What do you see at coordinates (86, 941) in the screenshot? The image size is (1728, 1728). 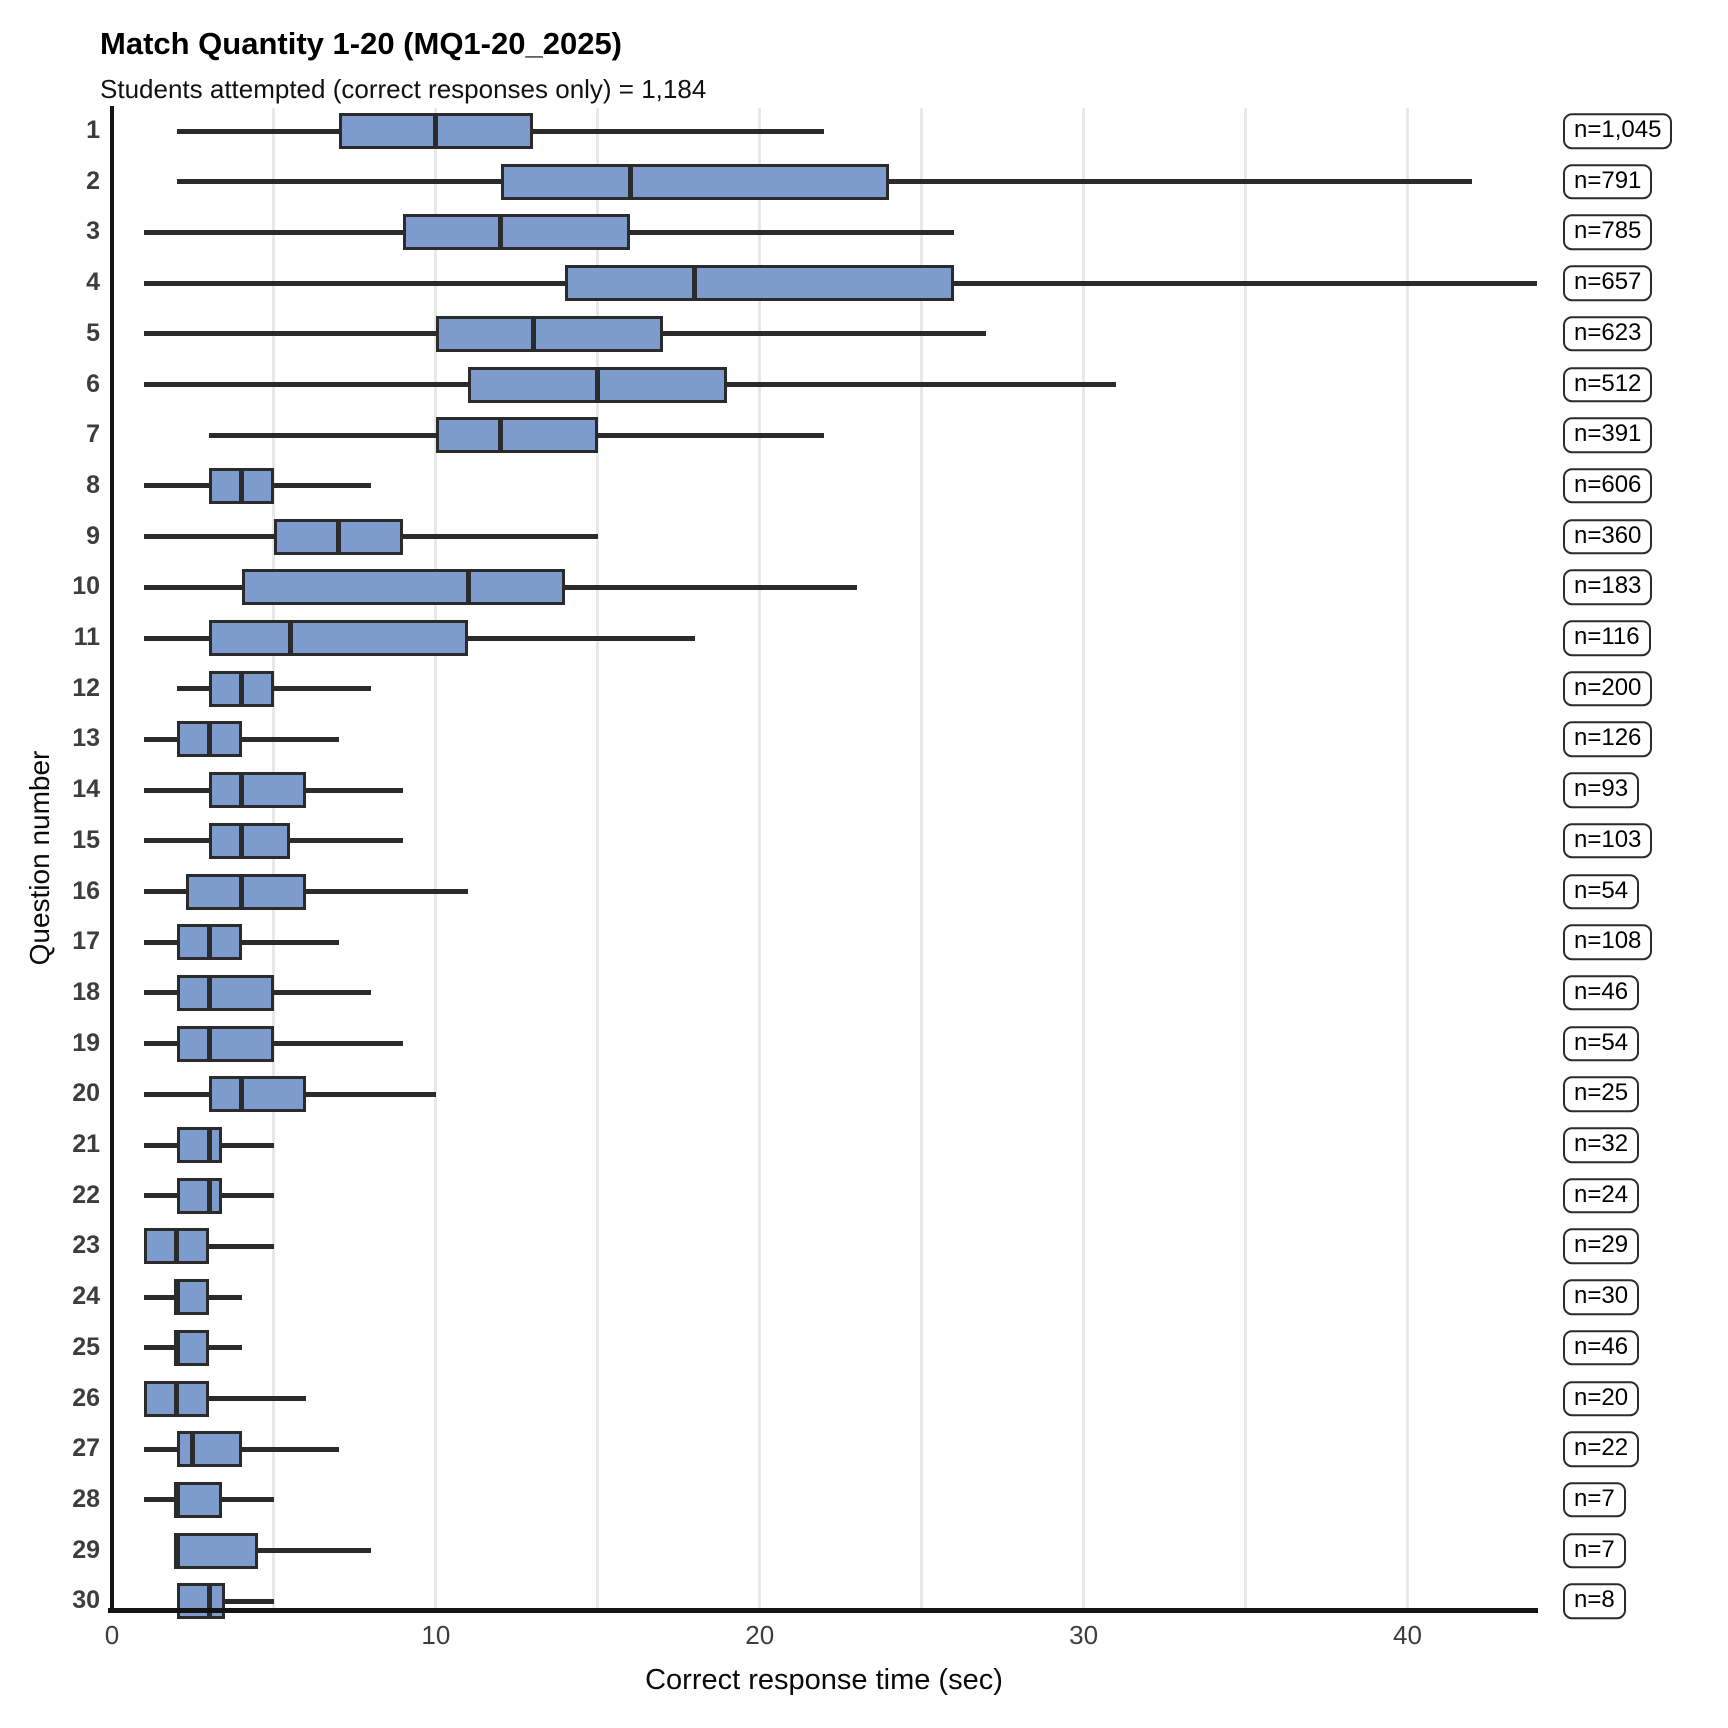 I see `y-tick-label: 17` at bounding box center [86, 941].